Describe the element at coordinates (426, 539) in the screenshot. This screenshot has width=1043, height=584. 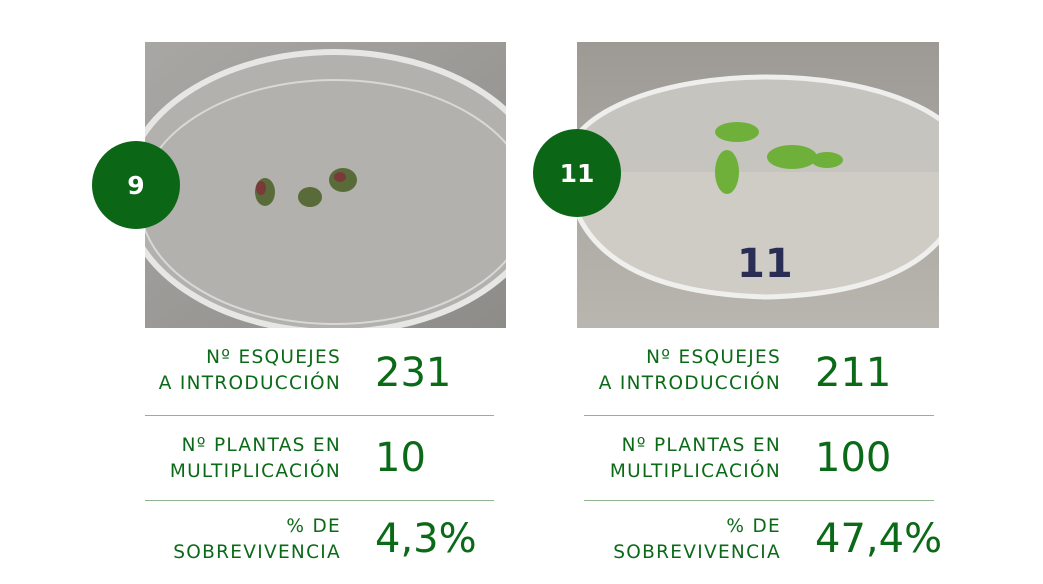
I see `stat-value: 4,3%` at that location.